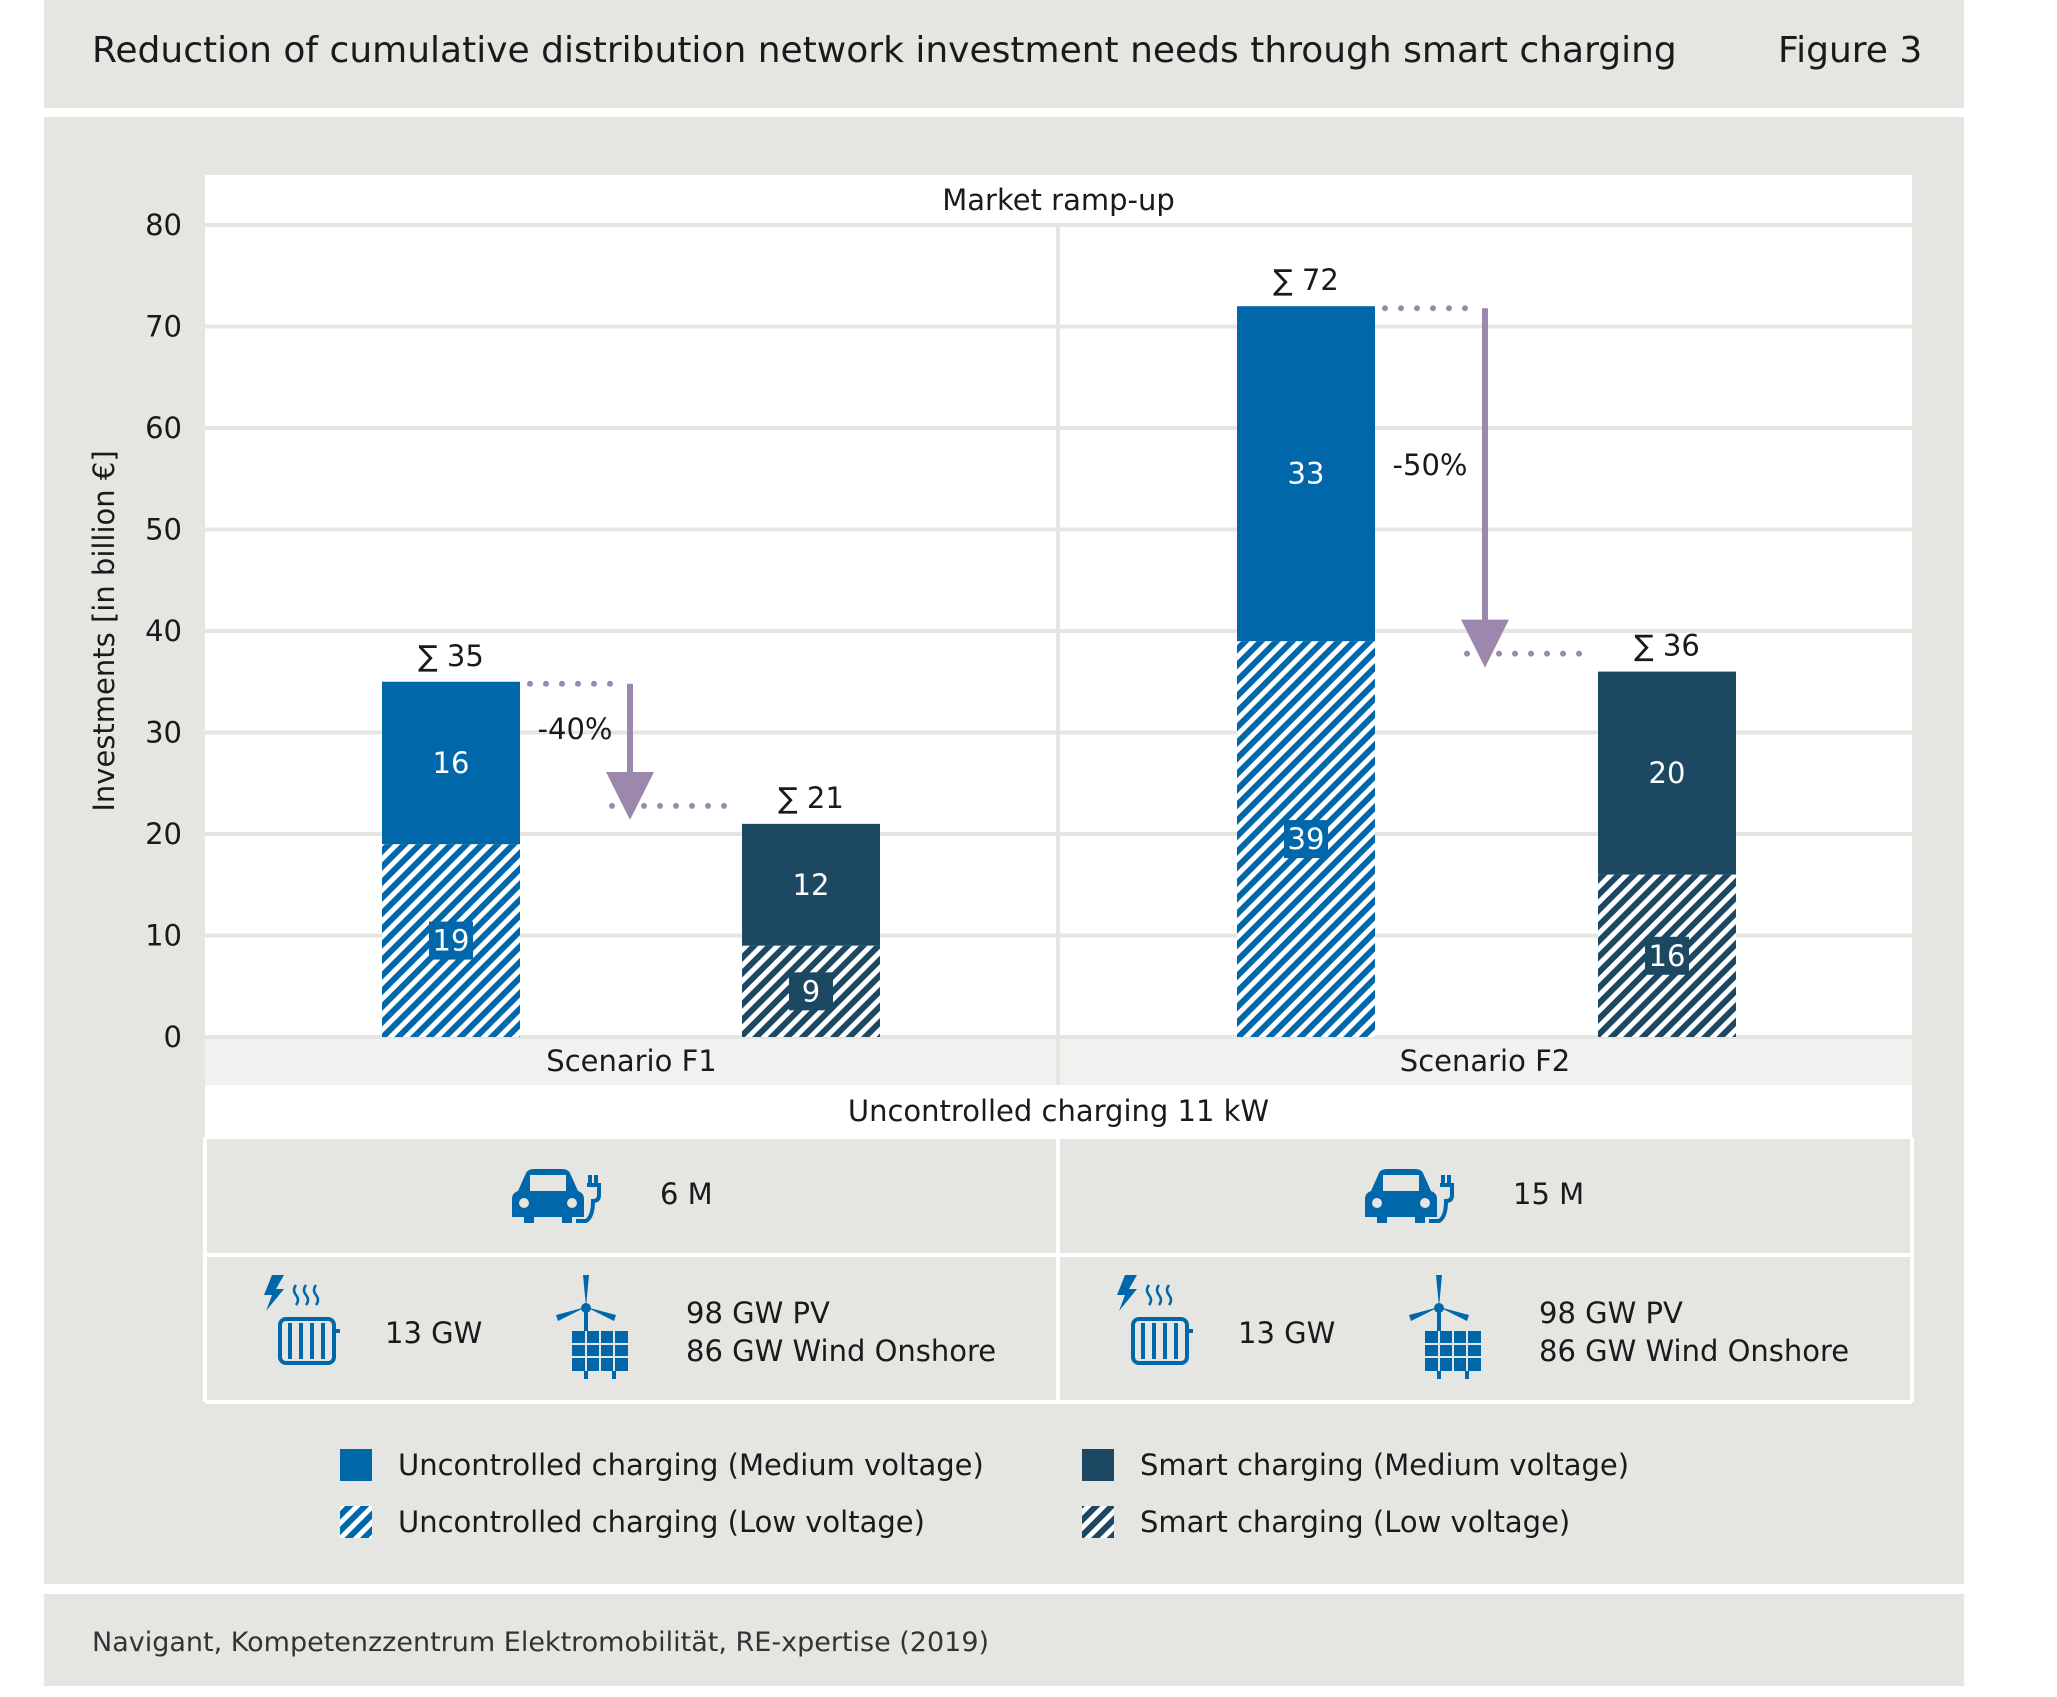 The width and height of the screenshot is (2057, 1697). I want to click on bottom-label: Uncontrolled charging 11 kW, so click(1058, 1111).